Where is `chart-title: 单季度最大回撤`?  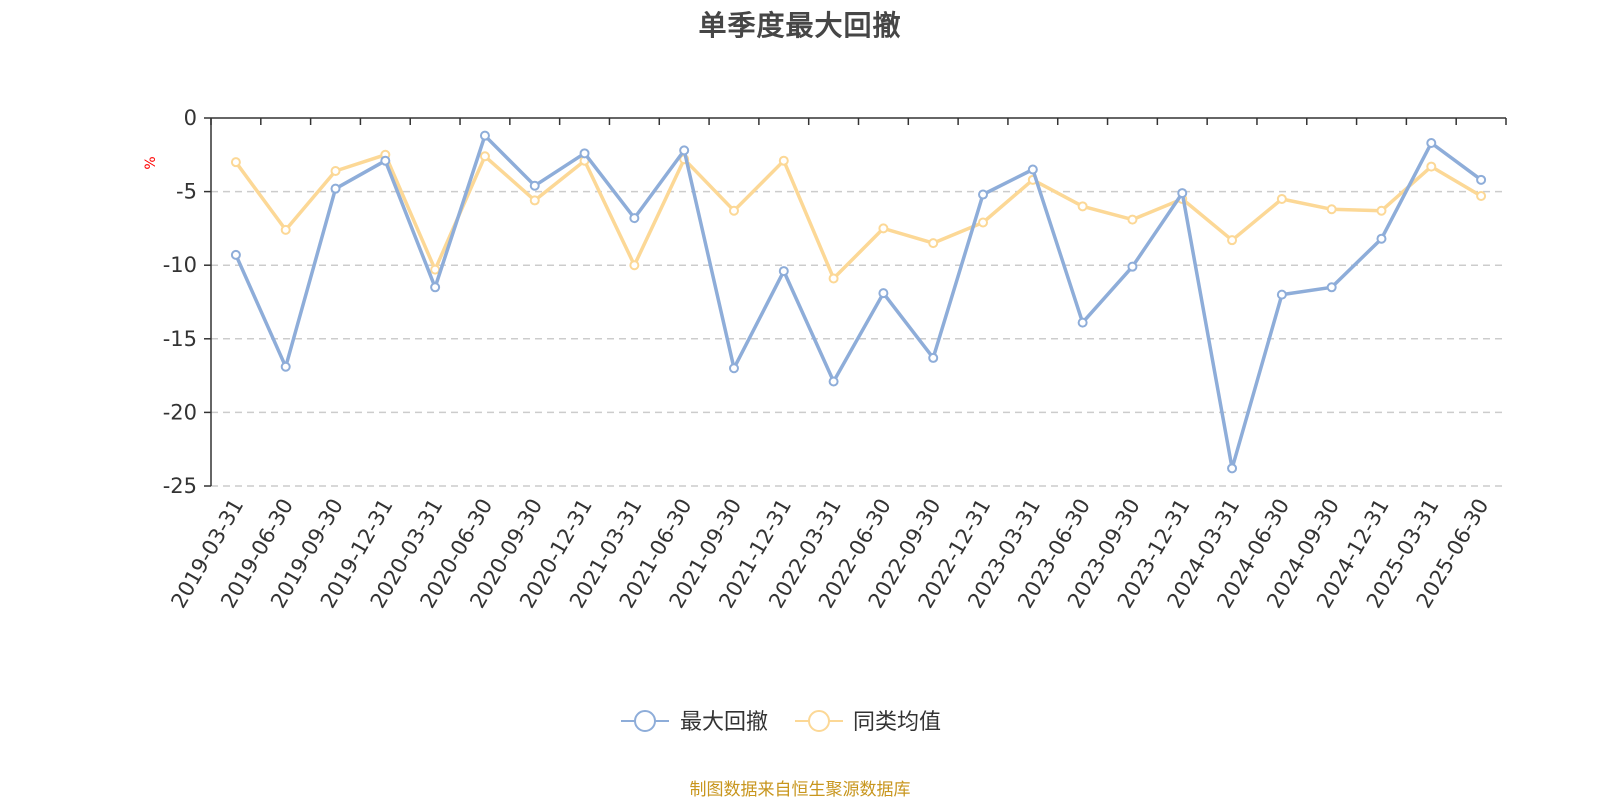 chart-title: 单季度最大回撤 is located at coordinates (800, 25).